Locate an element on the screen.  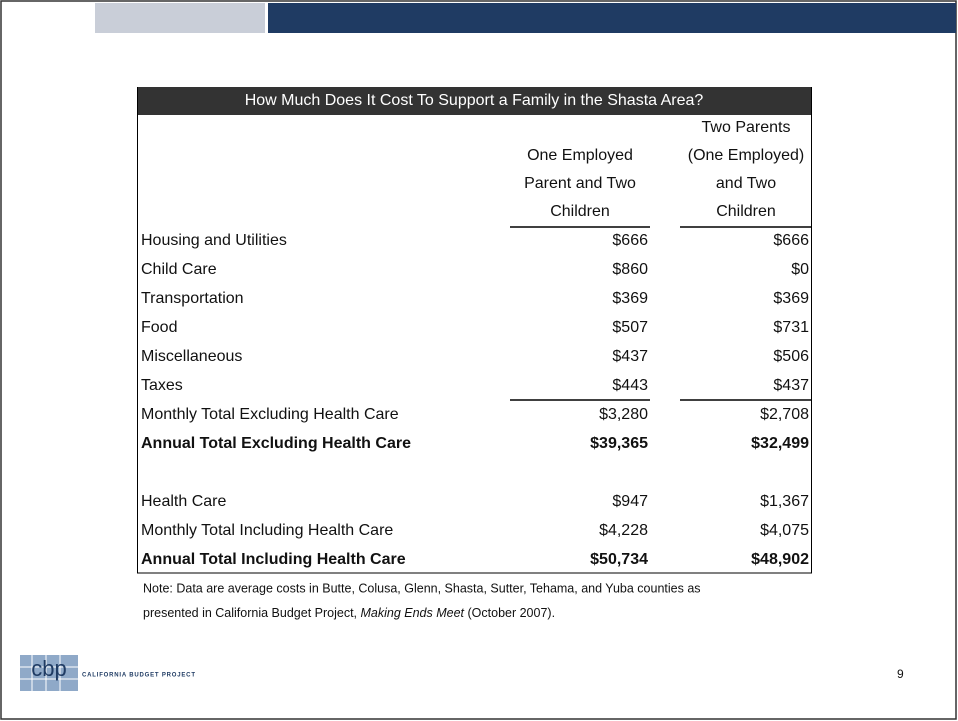
note-text: presented in California Budget Project, is located at coordinates (252, 613).